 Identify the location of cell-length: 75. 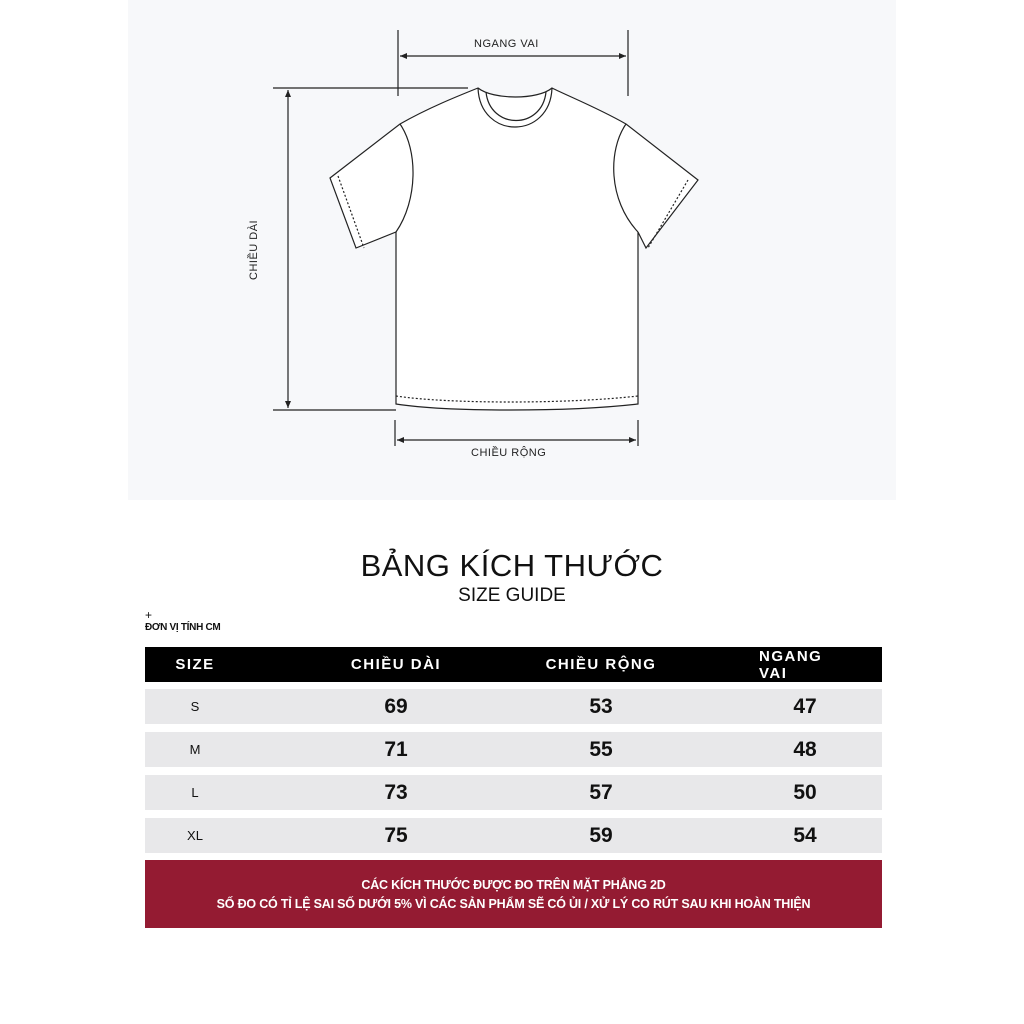
(396, 835).